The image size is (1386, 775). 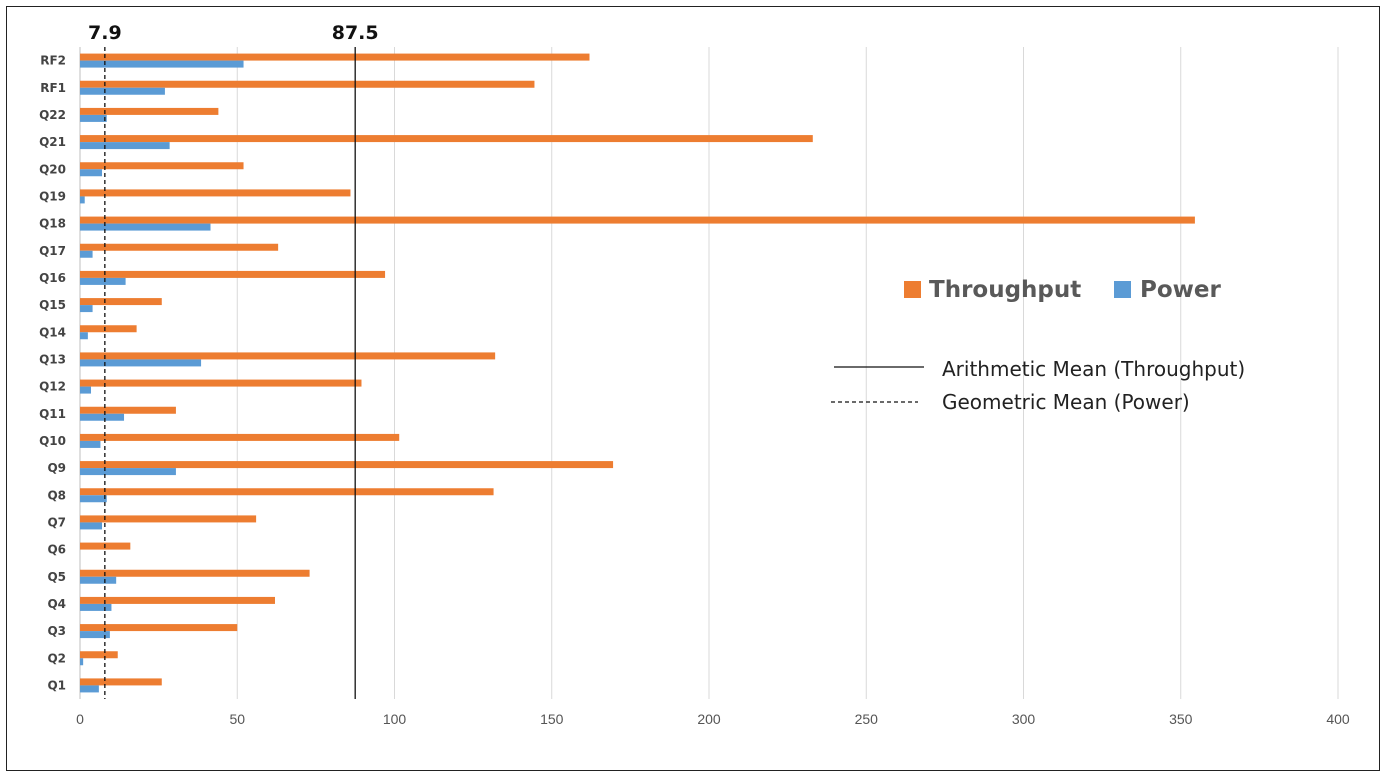 I want to click on x-tick-label: 100, so click(x=395, y=719).